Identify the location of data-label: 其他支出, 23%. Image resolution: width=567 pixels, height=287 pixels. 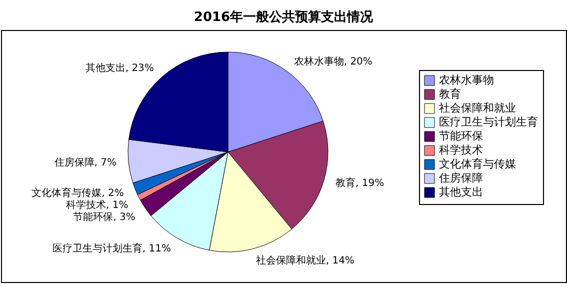
(119, 68).